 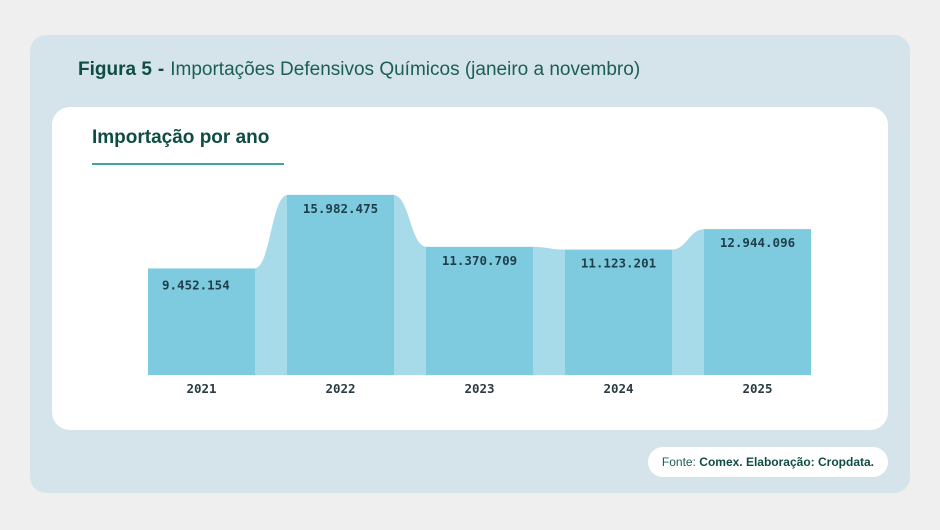 I want to click on bar-2022, so click(x=340, y=284).